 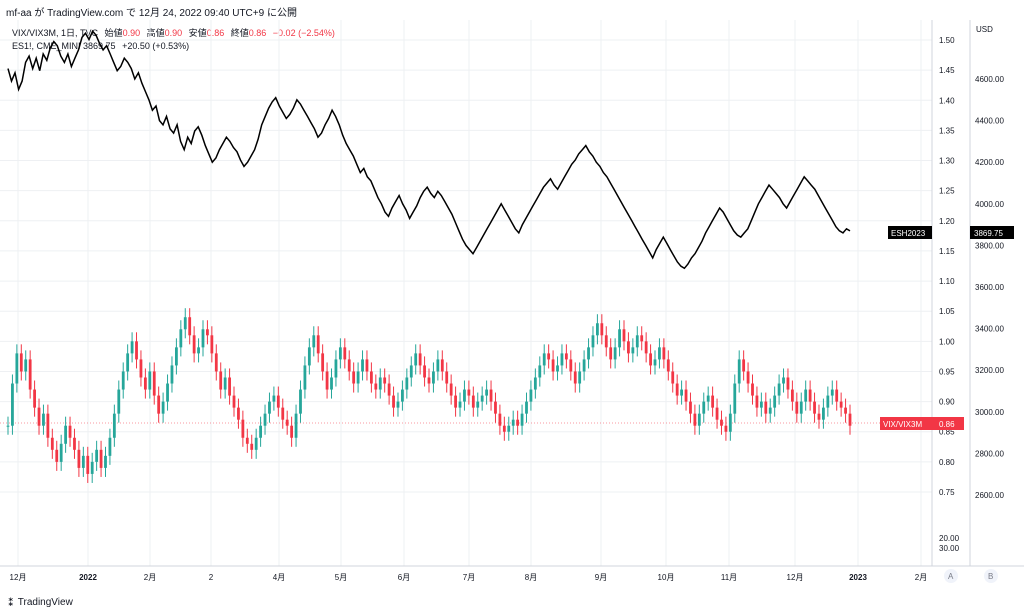 What do you see at coordinates (947, 371) in the screenshot?
I see `ratio-tick-label: 0.95` at bounding box center [947, 371].